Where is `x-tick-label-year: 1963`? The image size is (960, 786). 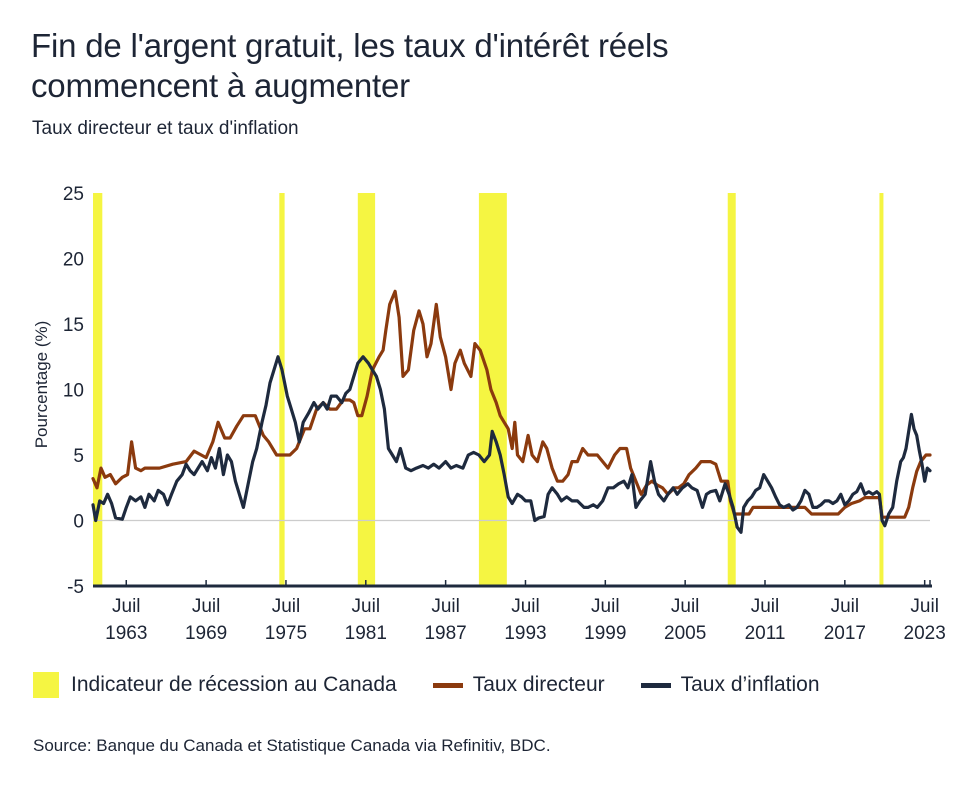
x-tick-label-year: 1963 is located at coordinates (126, 633).